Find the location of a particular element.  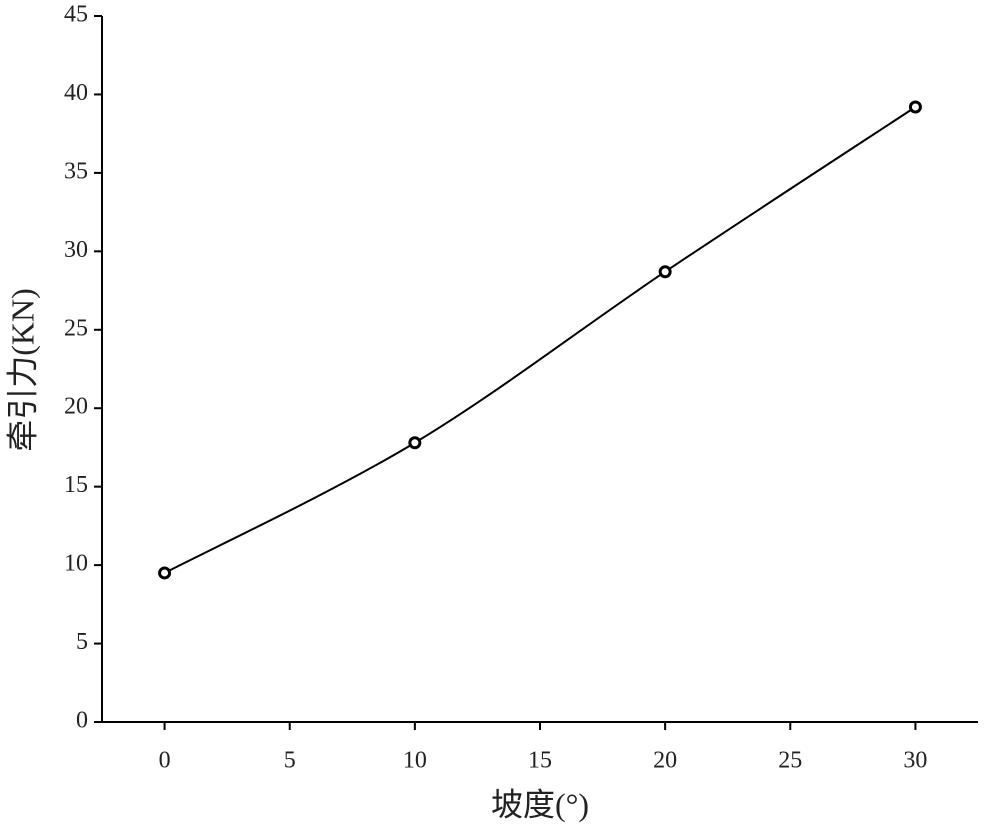

y-tick-label: 0 is located at coordinates (82, 721).